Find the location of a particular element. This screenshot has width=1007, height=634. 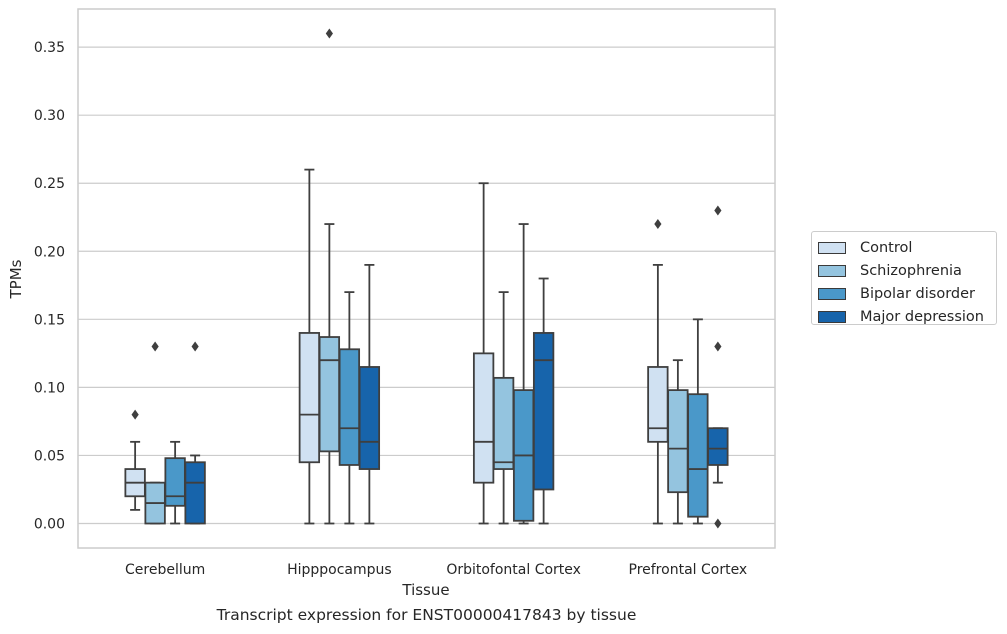

y-tick-label: 0.30 is located at coordinates (49, 116).